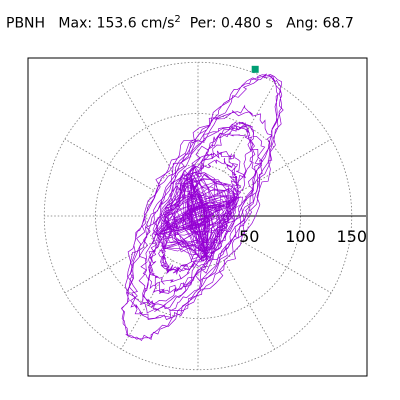  I want to click on peak-marker, so click(255, 69).